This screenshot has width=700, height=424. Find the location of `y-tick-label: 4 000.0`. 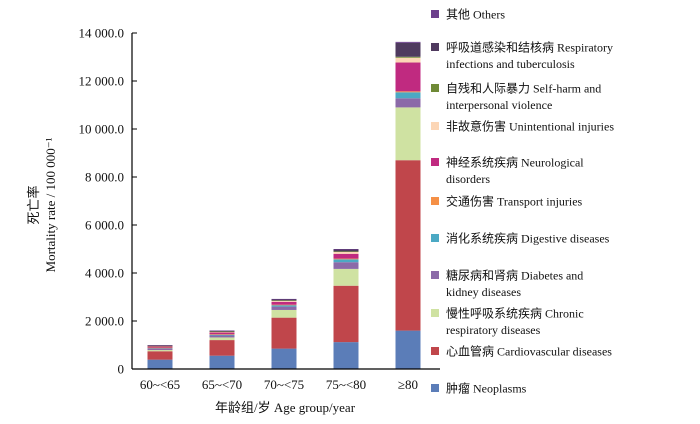

y-tick-label: 4 000.0 is located at coordinates (104, 273).